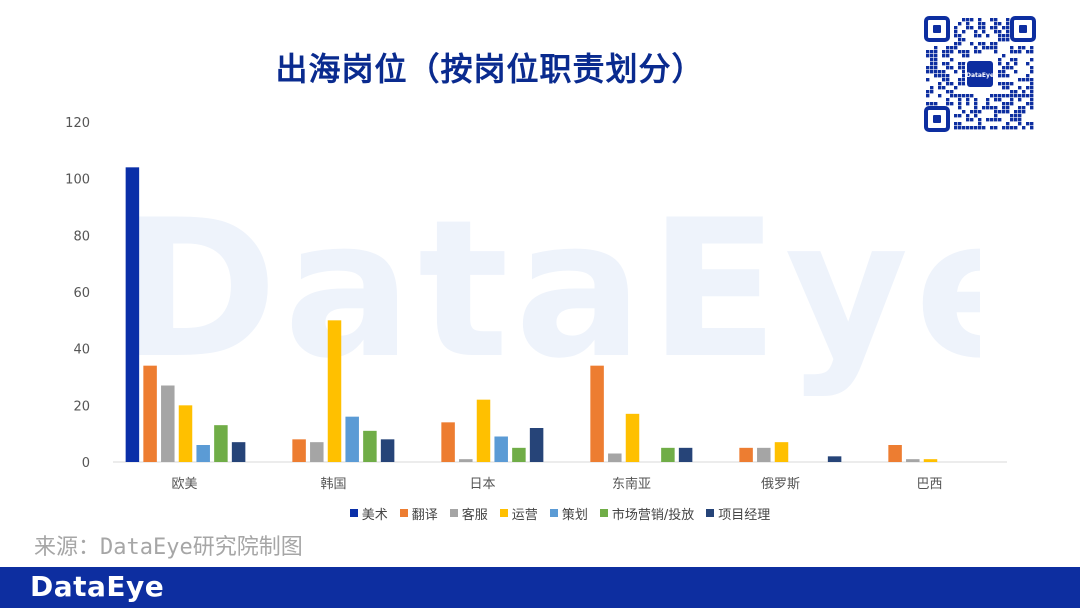  What do you see at coordinates (77, 123) in the screenshot?
I see `y-tick-label: 120` at bounding box center [77, 123].